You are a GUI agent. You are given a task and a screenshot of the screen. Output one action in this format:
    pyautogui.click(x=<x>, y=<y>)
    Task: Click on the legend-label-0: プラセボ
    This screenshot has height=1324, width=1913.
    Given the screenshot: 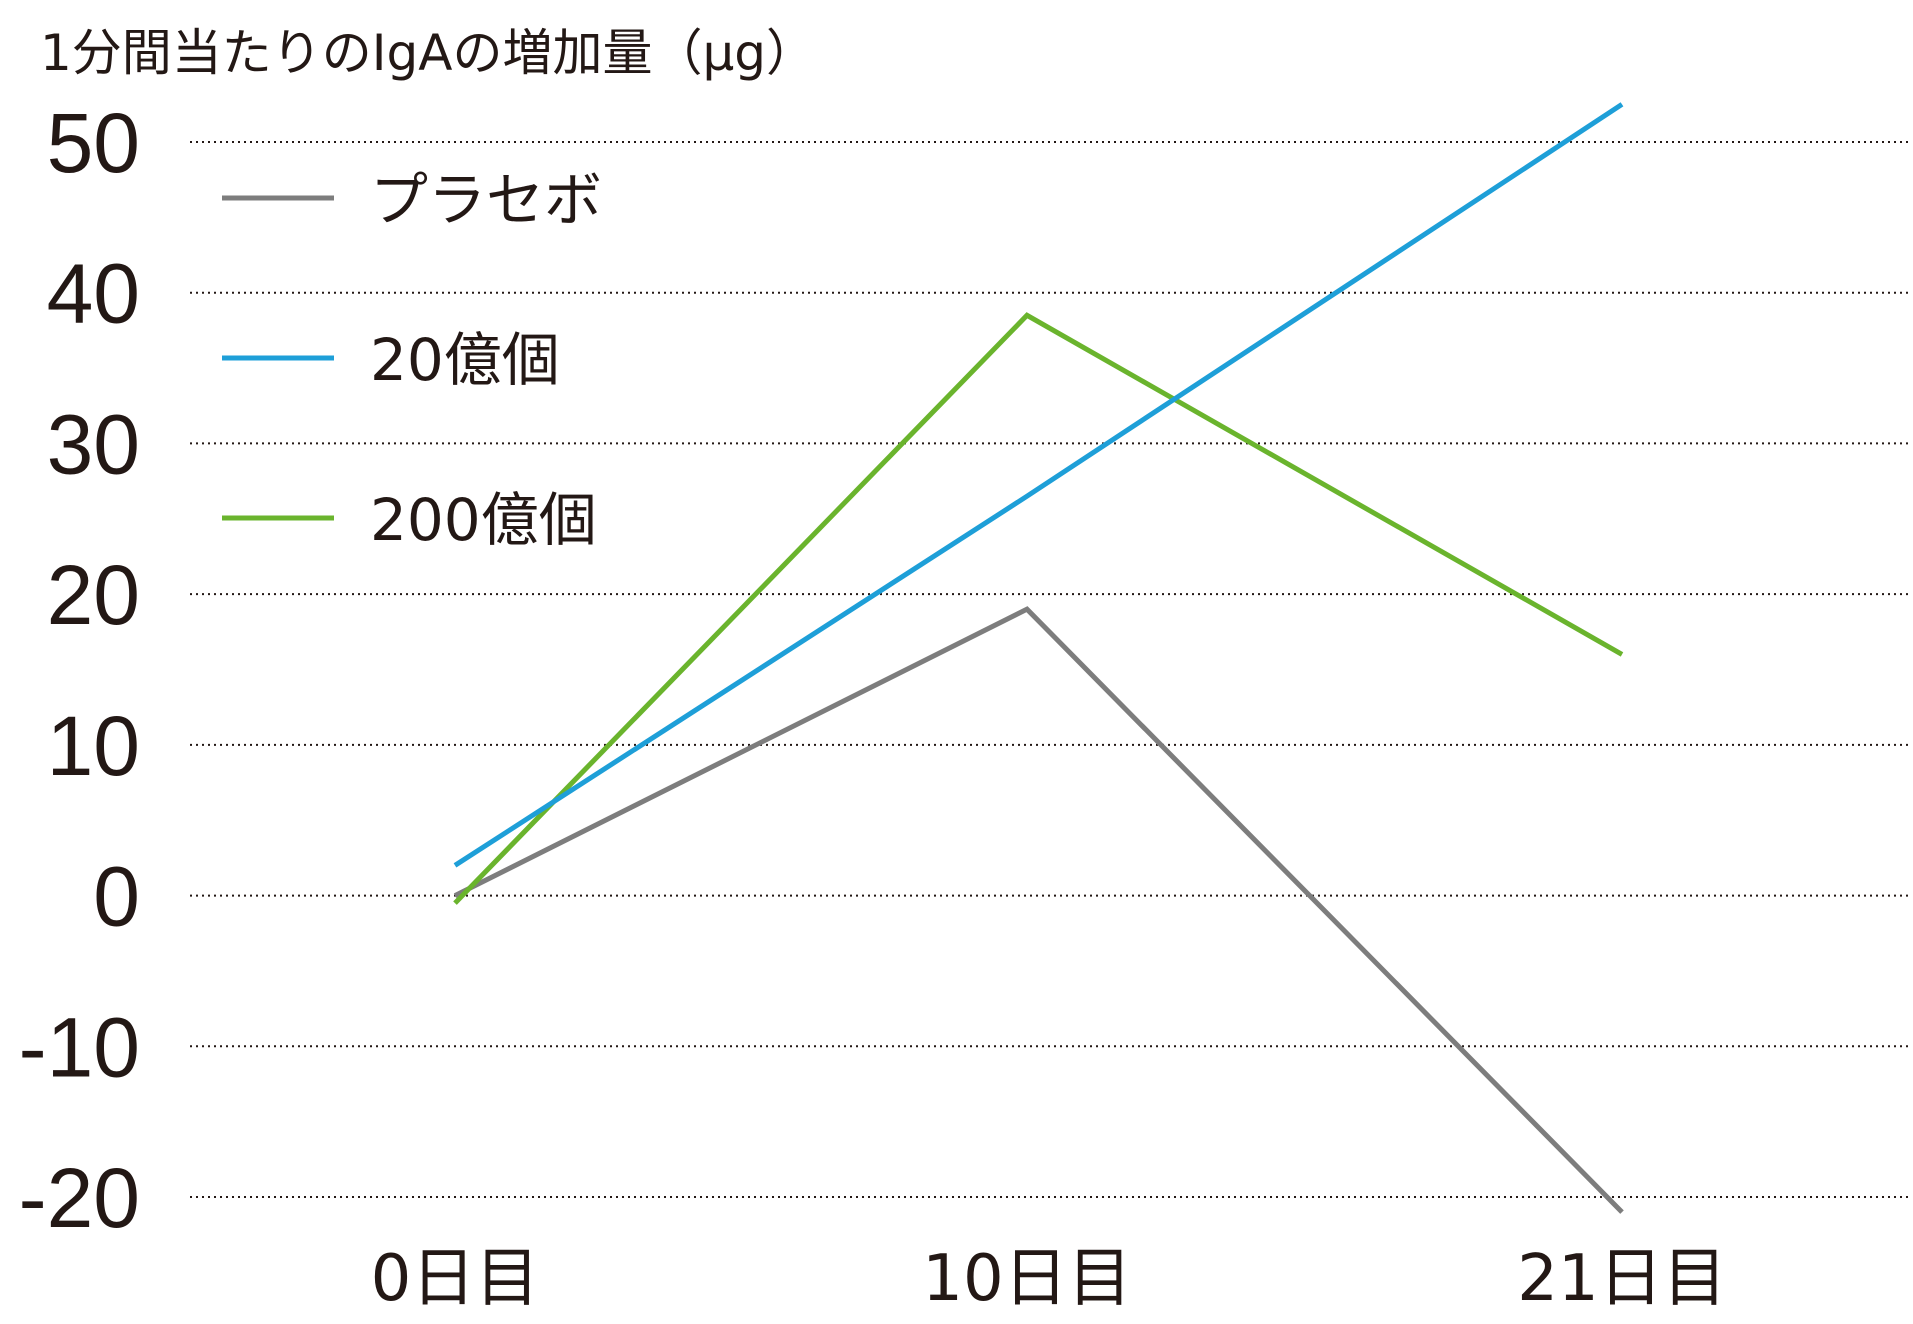 What is the action you would take?
    pyautogui.click(x=486, y=200)
    